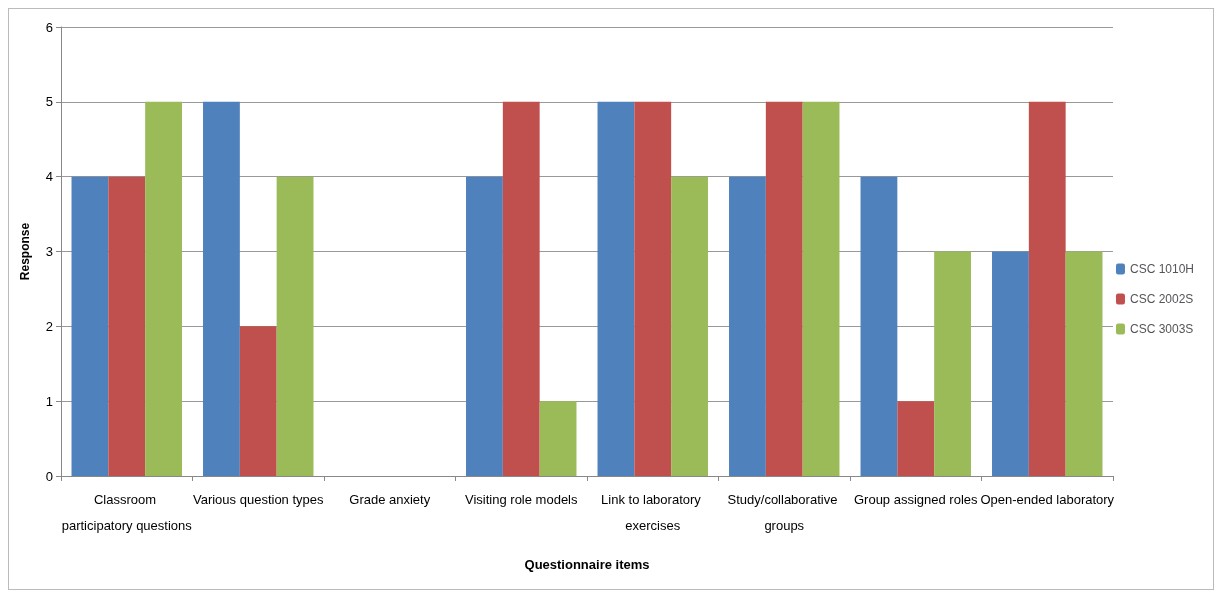 Image resolution: width=1222 pixels, height=598 pixels. What do you see at coordinates (49, 177) in the screenshot?
I see `y-tick-label: 4` at bounding box center [49, 177].